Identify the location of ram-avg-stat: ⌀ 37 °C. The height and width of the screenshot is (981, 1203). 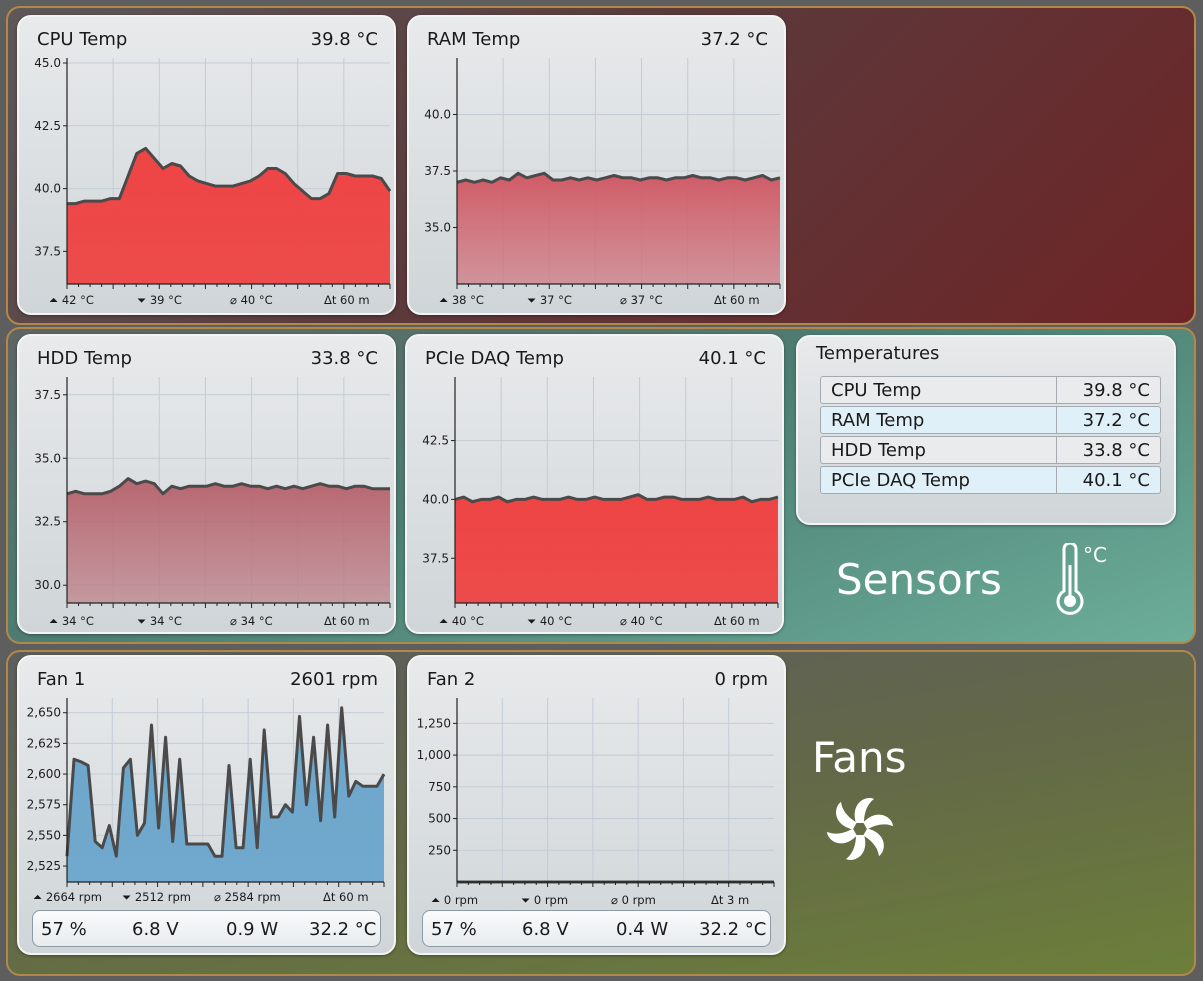
(641, 300).